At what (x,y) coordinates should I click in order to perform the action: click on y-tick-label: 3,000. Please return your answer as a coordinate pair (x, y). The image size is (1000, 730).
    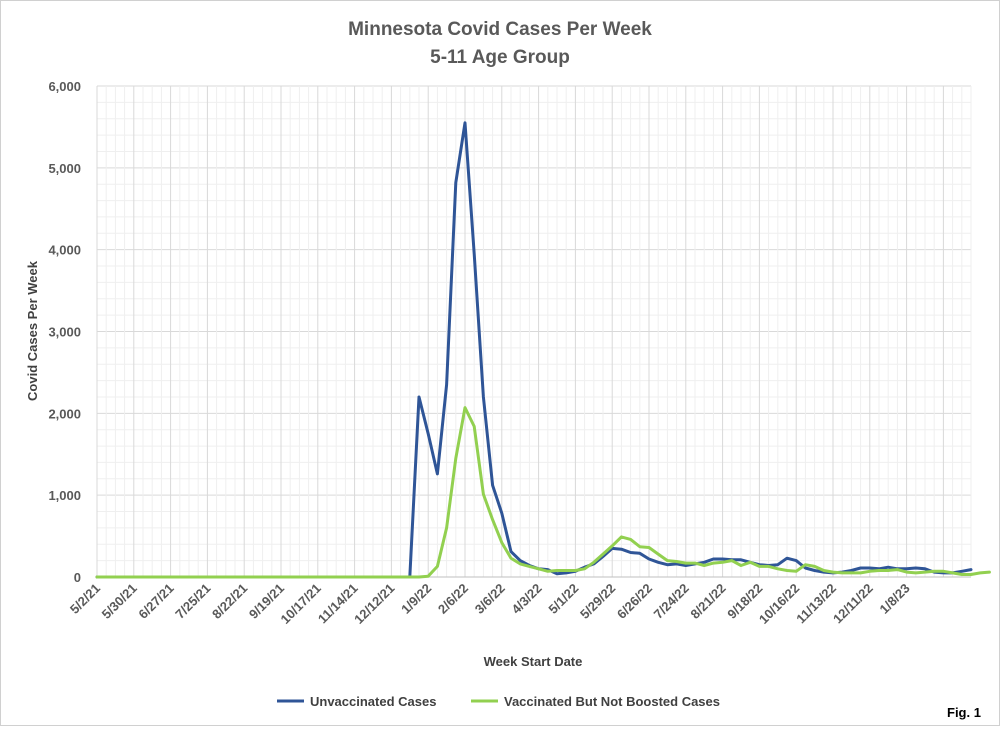
    Looking at the image, I should click on (64, 332).